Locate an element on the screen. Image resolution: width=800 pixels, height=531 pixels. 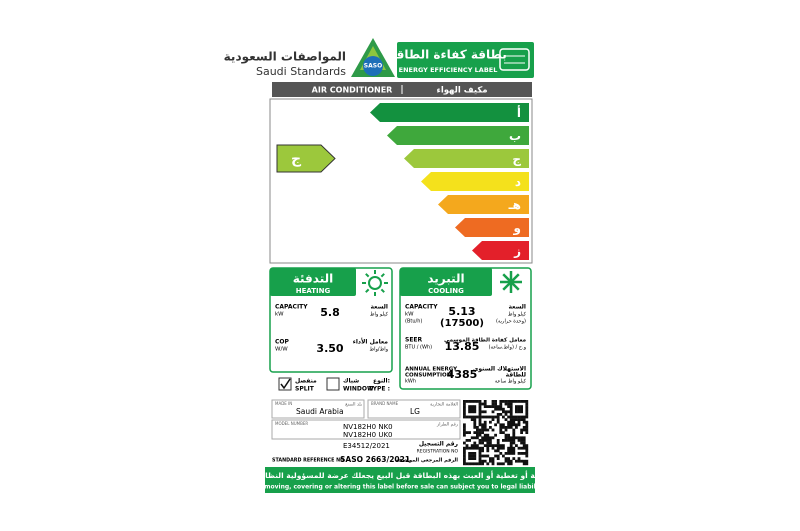
product-en: AIR CONDITIONER is located at coordinates (352, 90).